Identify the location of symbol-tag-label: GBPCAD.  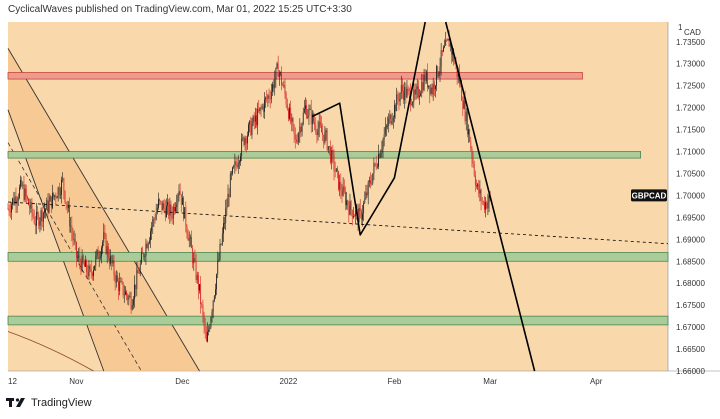
(649, 195).